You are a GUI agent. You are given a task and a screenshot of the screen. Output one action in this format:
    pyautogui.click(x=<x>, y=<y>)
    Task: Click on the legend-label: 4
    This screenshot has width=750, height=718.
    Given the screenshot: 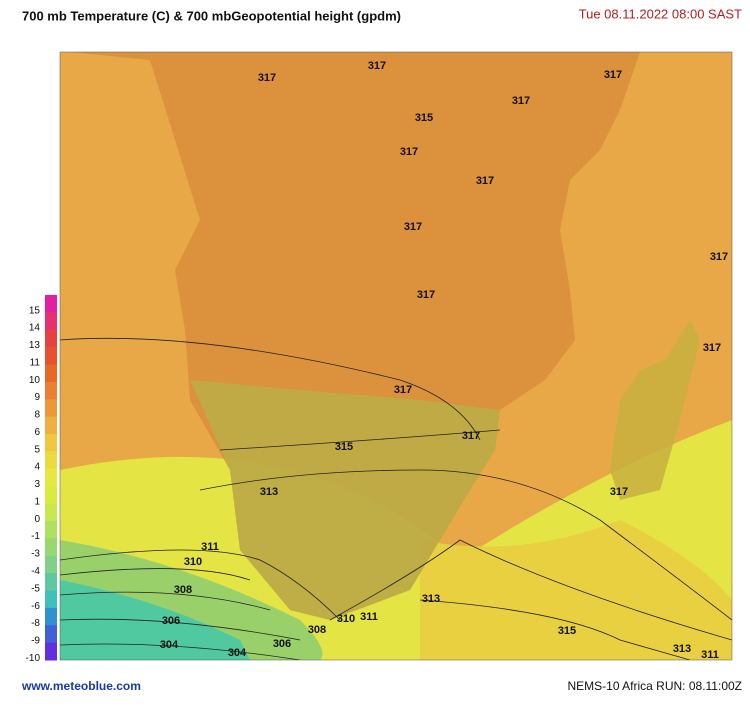 What is the action you would take?
    pyautogui.click(x=37, y=467)
    